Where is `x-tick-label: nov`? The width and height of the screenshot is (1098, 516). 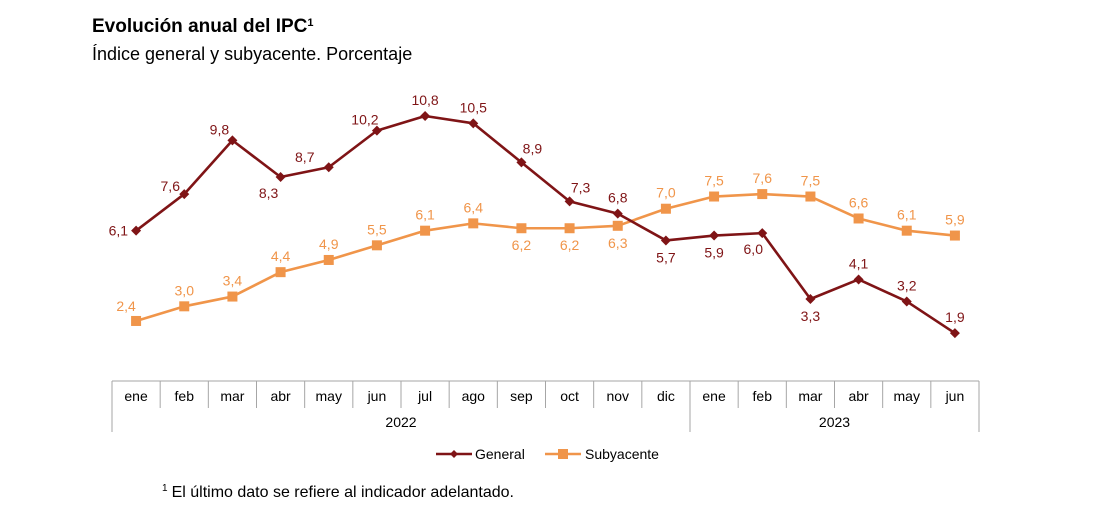
x-tick-label: nov is located at coordinates (617, 396).